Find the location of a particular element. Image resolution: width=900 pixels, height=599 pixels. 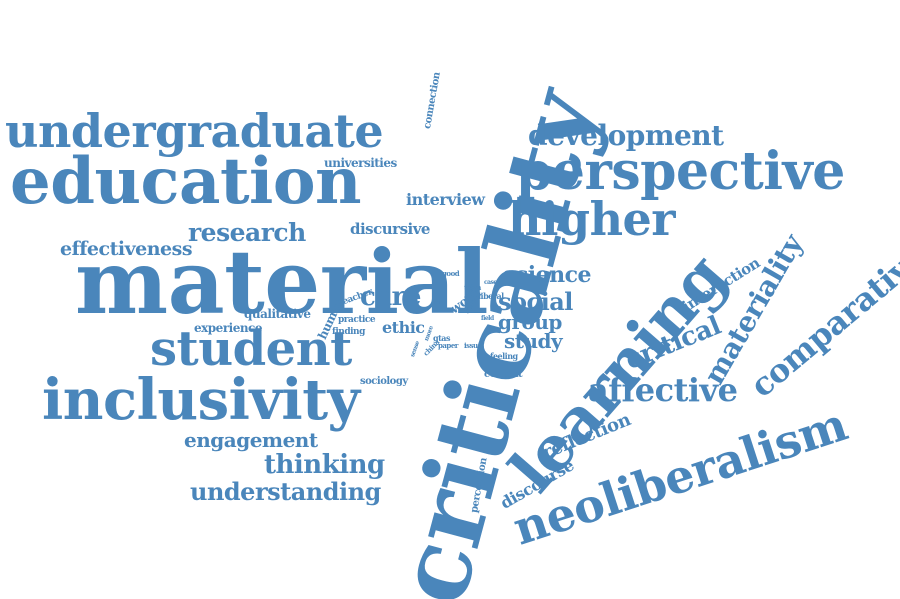

word-qualitative: qualitative is located at coordinates (277, 314).